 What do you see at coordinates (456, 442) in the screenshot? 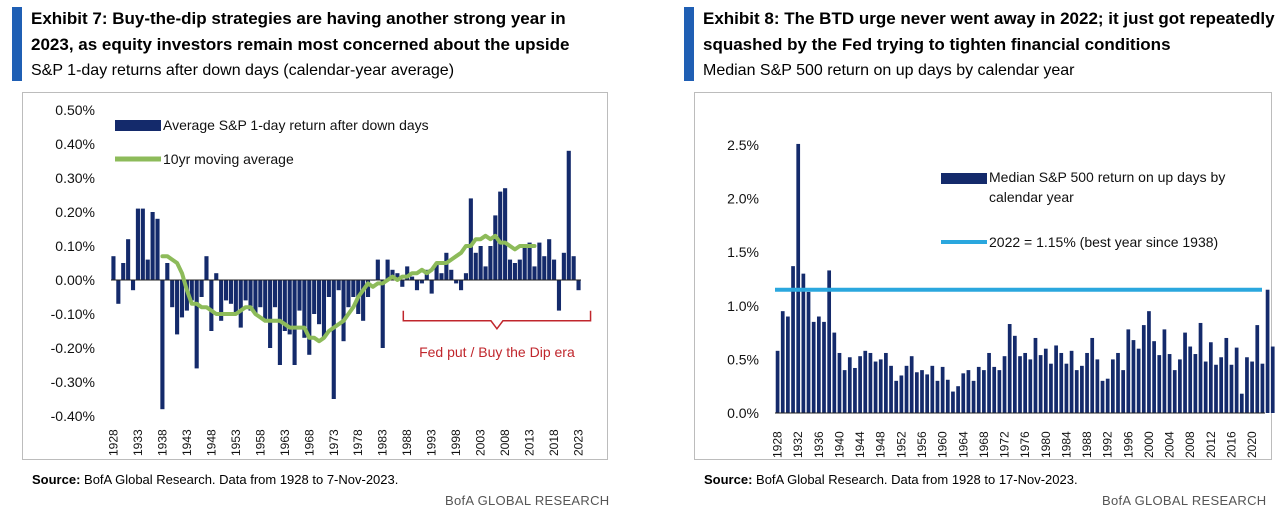
I see `x-tick-label: 1998` at bounding box center [456, 442].